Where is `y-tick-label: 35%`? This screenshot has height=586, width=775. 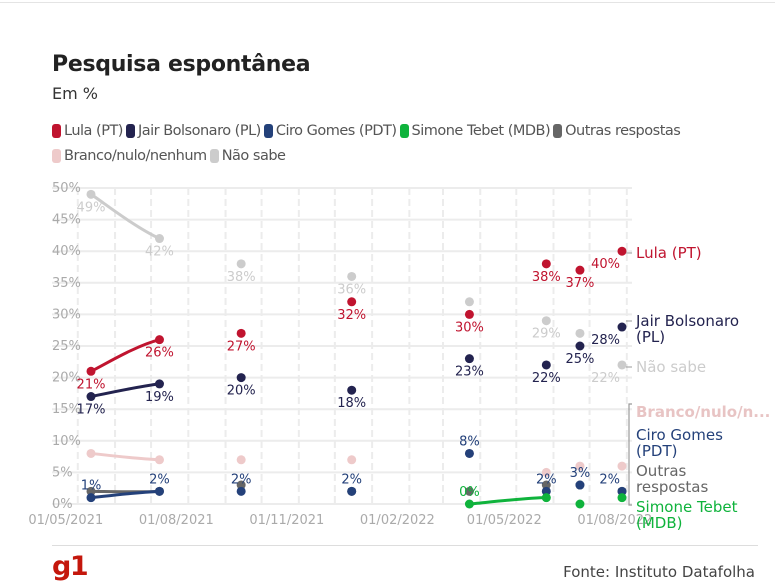 y-tick-label: 35% is located at coordinates (66, 283).